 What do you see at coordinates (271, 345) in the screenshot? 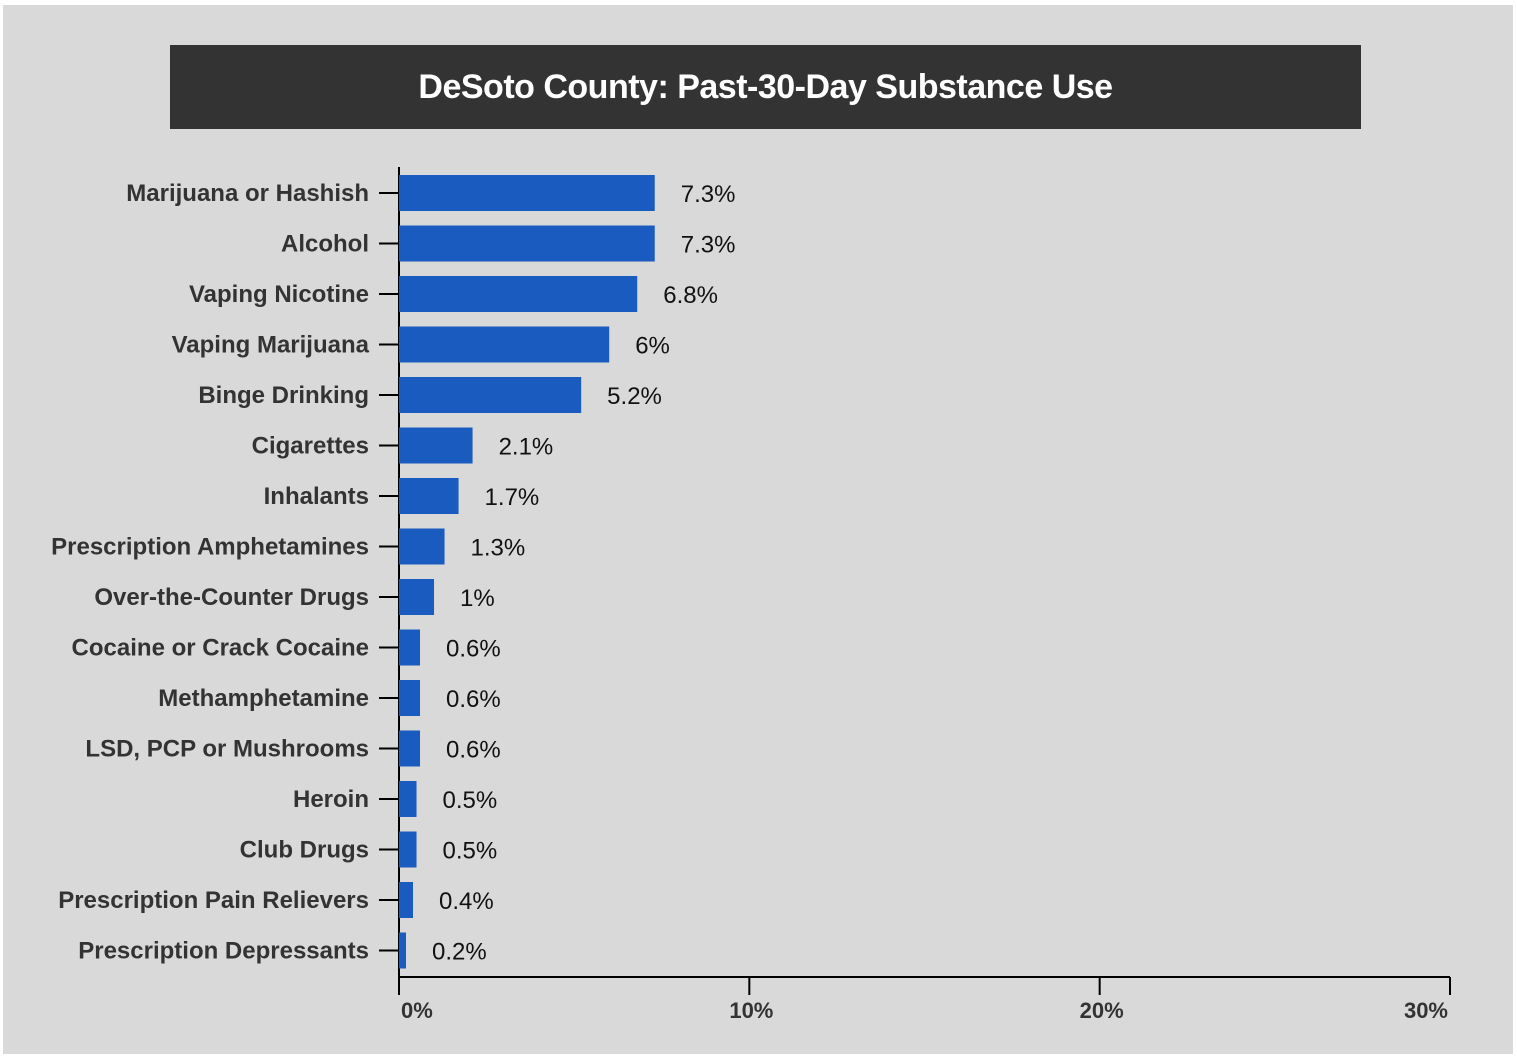
I see `category-label: Vaping Marijuana` at bounding box center [271, 345].